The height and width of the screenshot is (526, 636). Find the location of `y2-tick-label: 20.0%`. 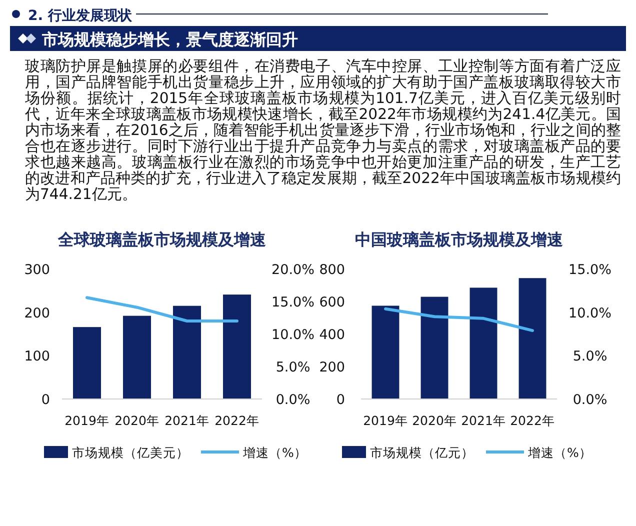

y2-tick-label: 20.0% is located at coordinates (293, 270).